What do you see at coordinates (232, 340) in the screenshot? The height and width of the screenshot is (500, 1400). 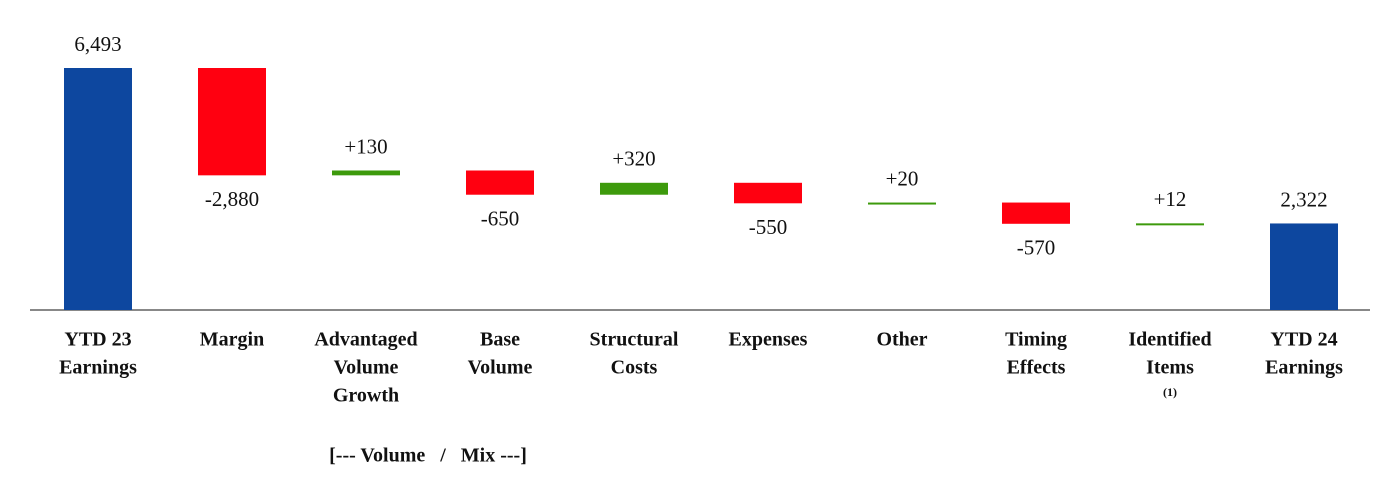 I see `x-tick-label: Margin` at bounding box center [232, 340].